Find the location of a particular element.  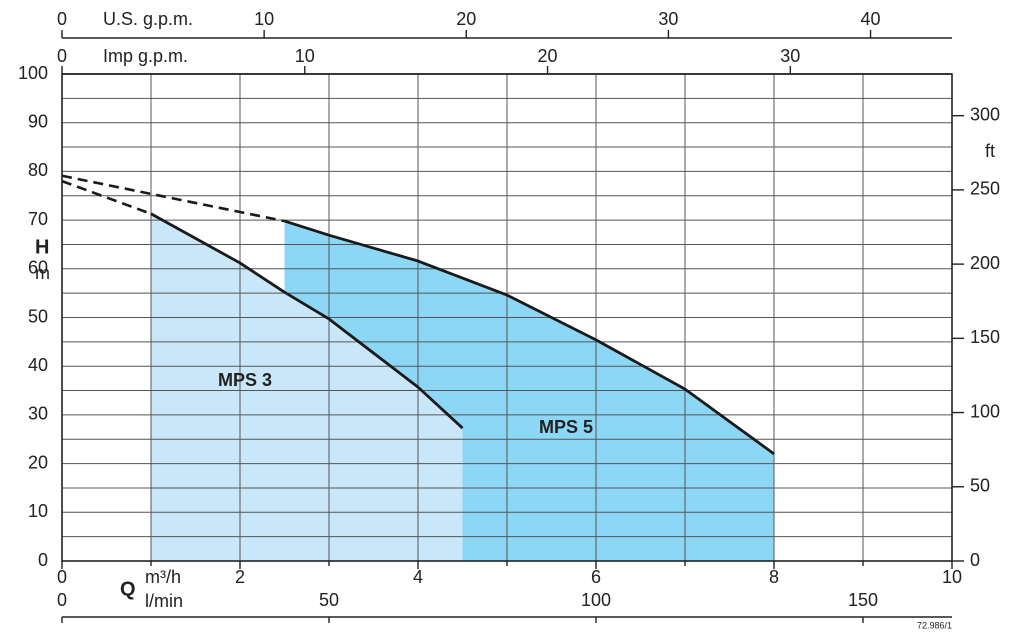

series-label: MPS 5 is located at coordinates (566, 427).